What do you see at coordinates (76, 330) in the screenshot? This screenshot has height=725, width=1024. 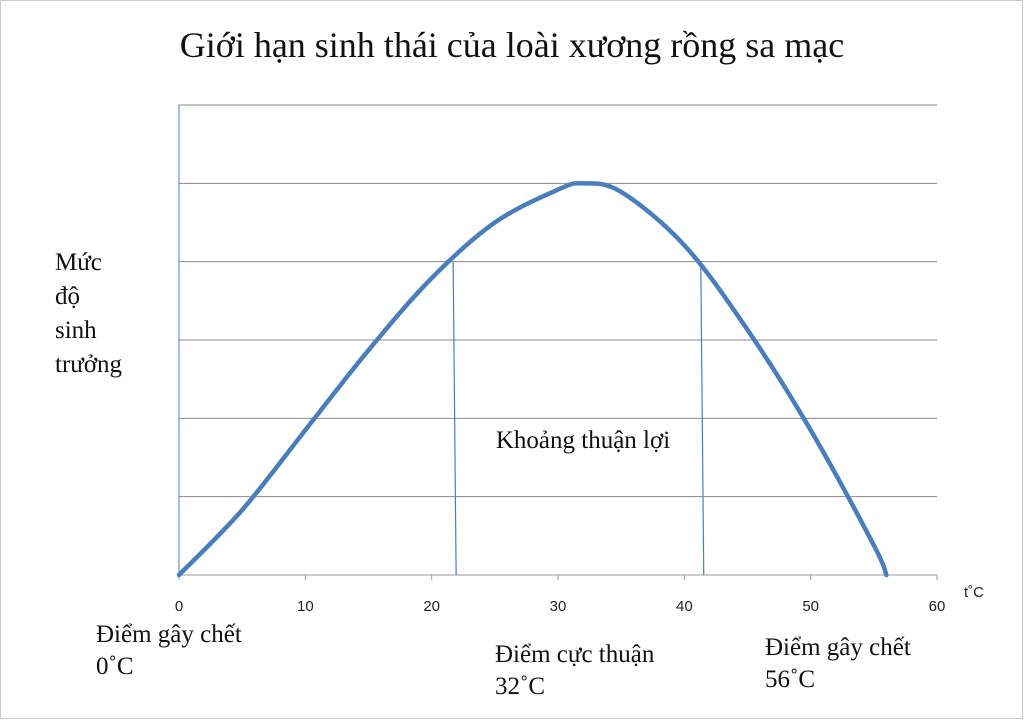 I see `y-axis-label: sinh` at bounding box center [76, 330].